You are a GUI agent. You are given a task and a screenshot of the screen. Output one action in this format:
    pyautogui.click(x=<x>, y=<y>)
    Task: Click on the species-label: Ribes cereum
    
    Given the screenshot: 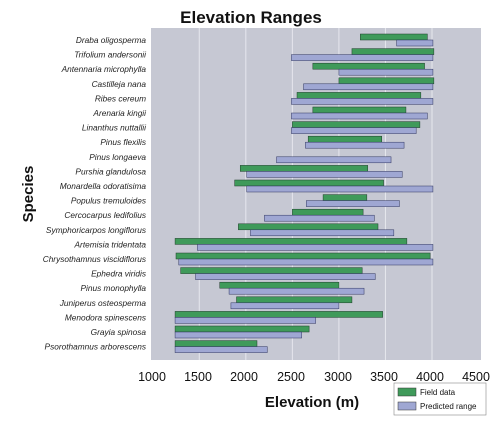 What is the action you would take?
    pyautogui.click(x=120, y=98)
    